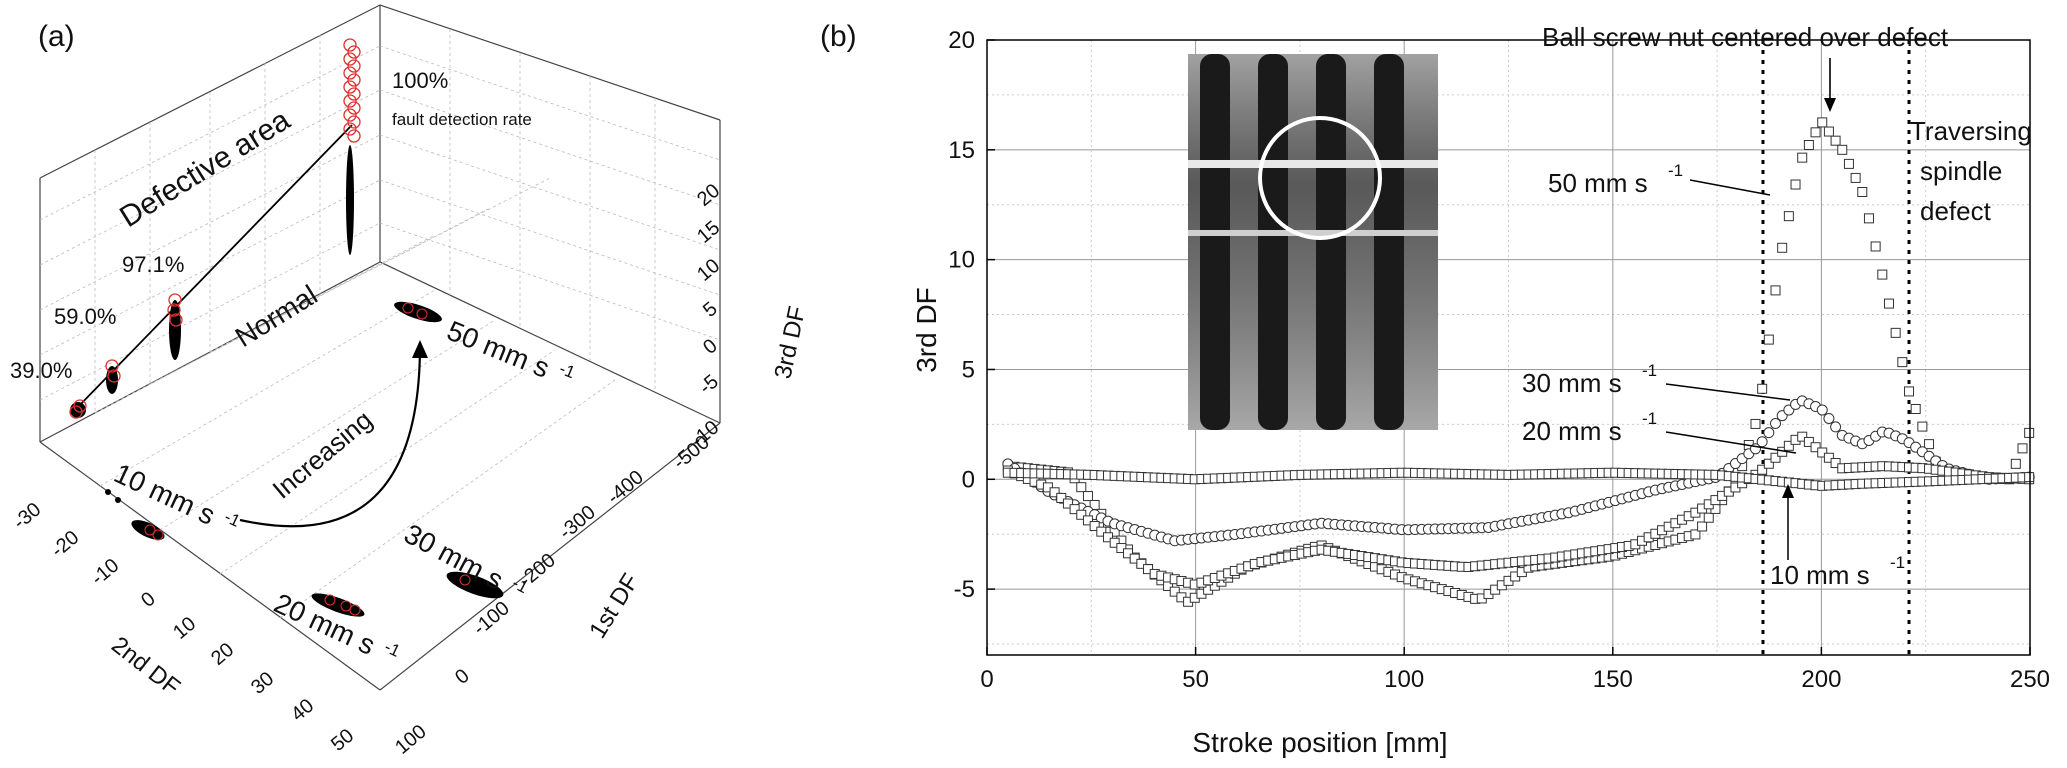  Describe the element at coordinates (552, 595) in the screenshot. I see `axis-1st-df-ticks: -500 -400 -300 -200 -100 0 100` at that location.